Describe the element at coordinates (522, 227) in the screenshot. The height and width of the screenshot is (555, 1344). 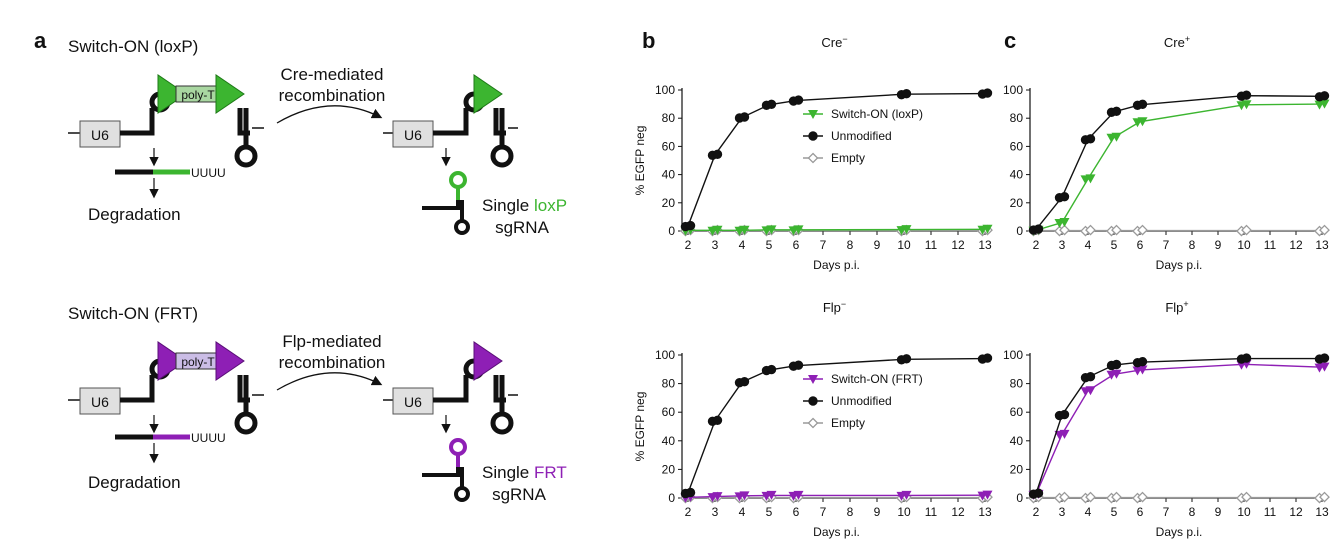
I see `loxp-sgrna-label: sgRNA` at that location.